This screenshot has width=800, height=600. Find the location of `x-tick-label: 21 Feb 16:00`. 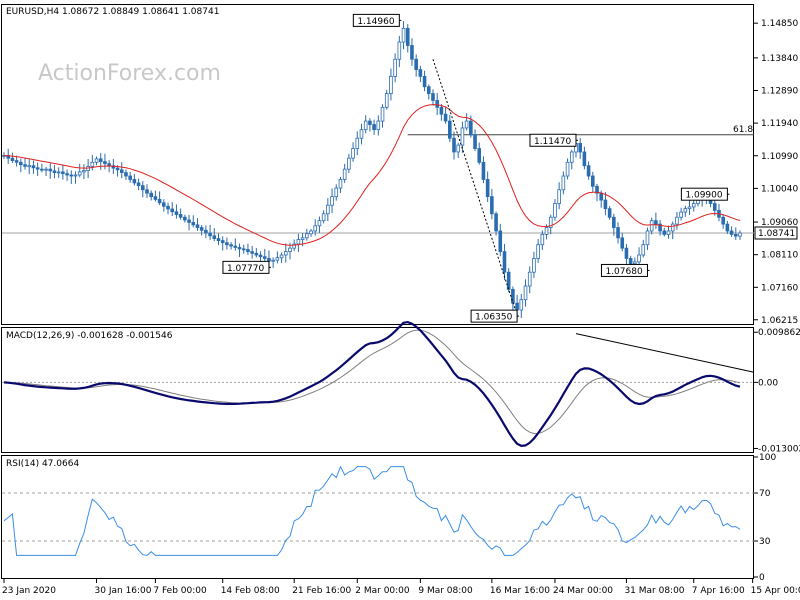

x-tick-label: 21 Feb 16:00 is located at coordinates (321, 591).